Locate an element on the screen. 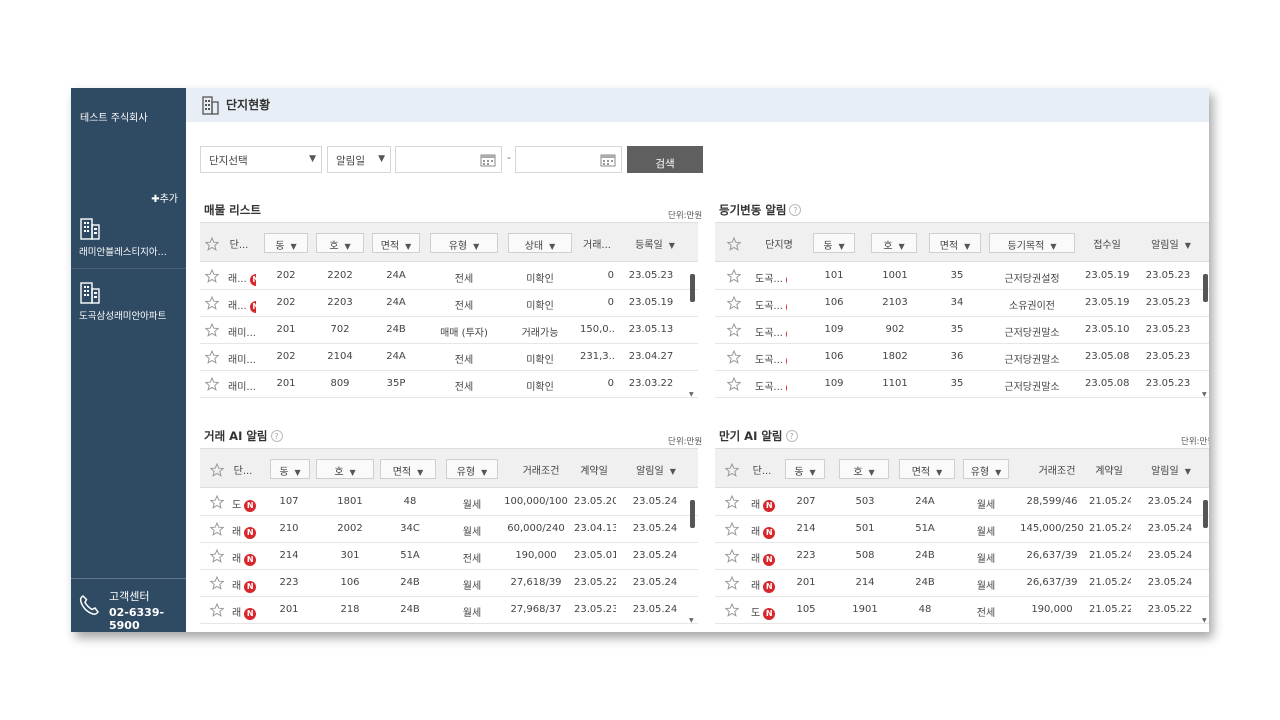  table-row: 도곡...N 106 1802 36 근저당권말소 23.05.08 23.05.23 is located at coordinates (962, 357).